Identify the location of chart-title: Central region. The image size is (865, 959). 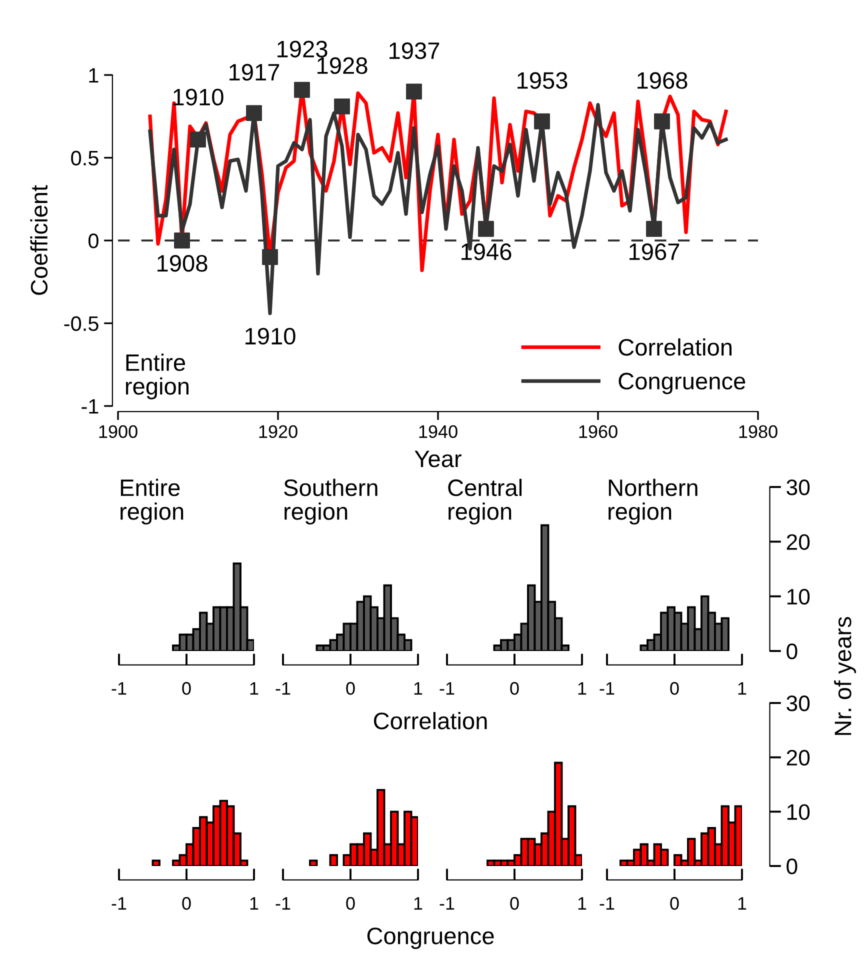
(485, 501).